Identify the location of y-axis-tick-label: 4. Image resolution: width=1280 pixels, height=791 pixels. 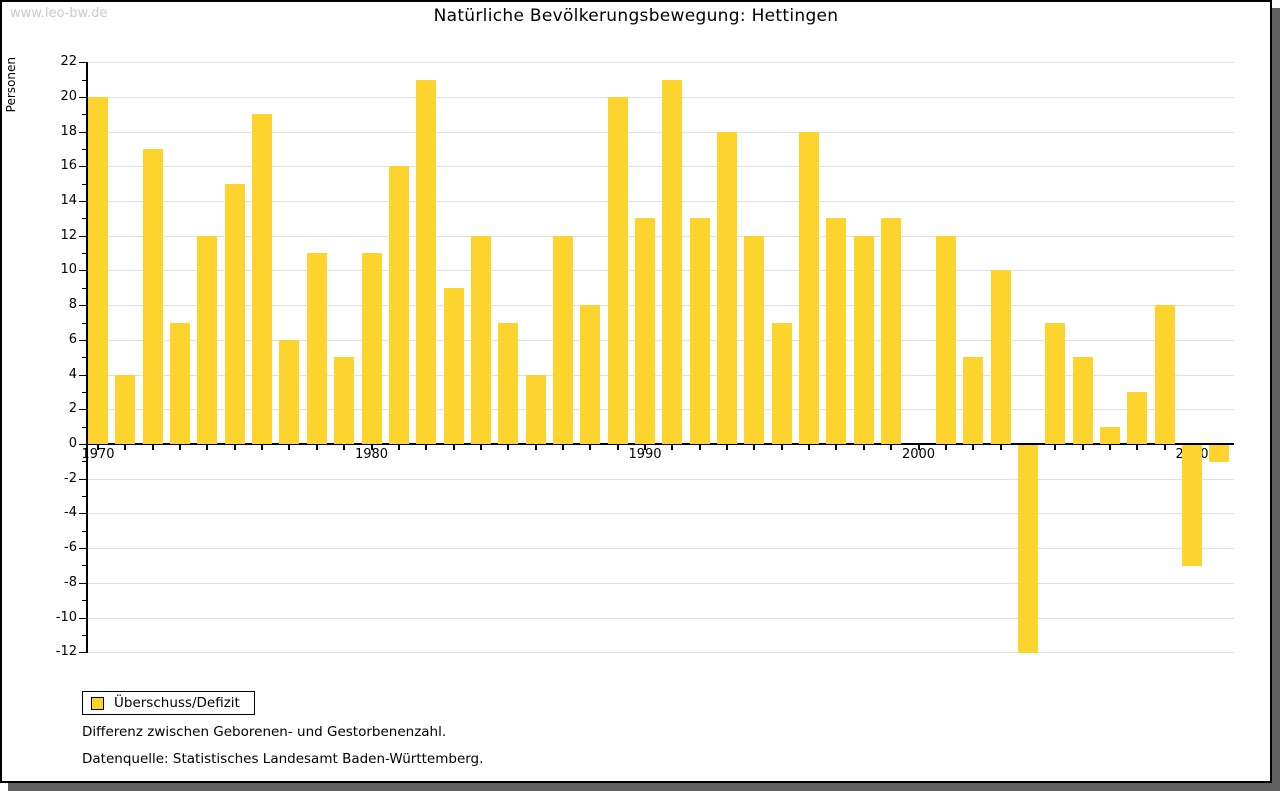
(72, 374).